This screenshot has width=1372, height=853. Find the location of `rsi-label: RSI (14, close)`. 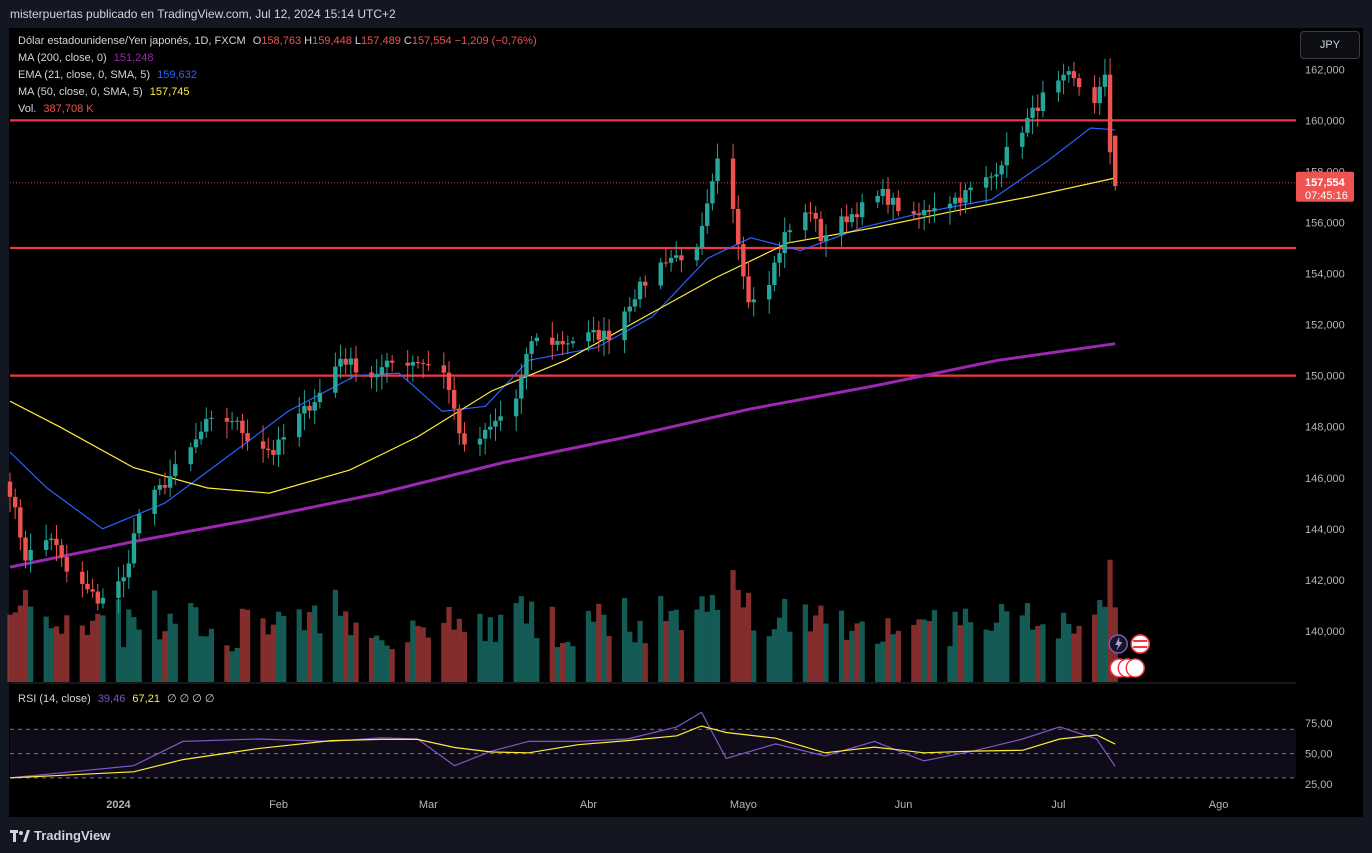

rsi-label: RSI (14, close) is located at coordinates (54, 699).